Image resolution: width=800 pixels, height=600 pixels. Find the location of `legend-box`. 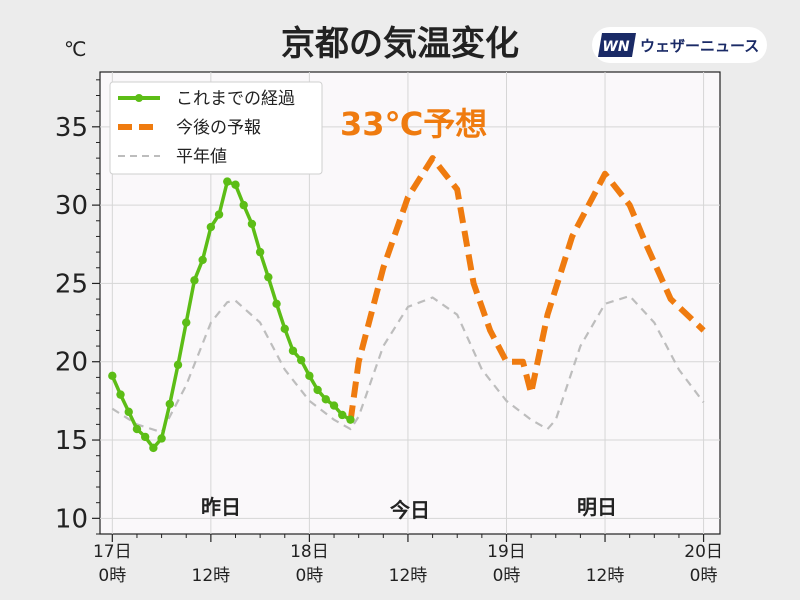

legend-box is located at coordinates (216, 128).